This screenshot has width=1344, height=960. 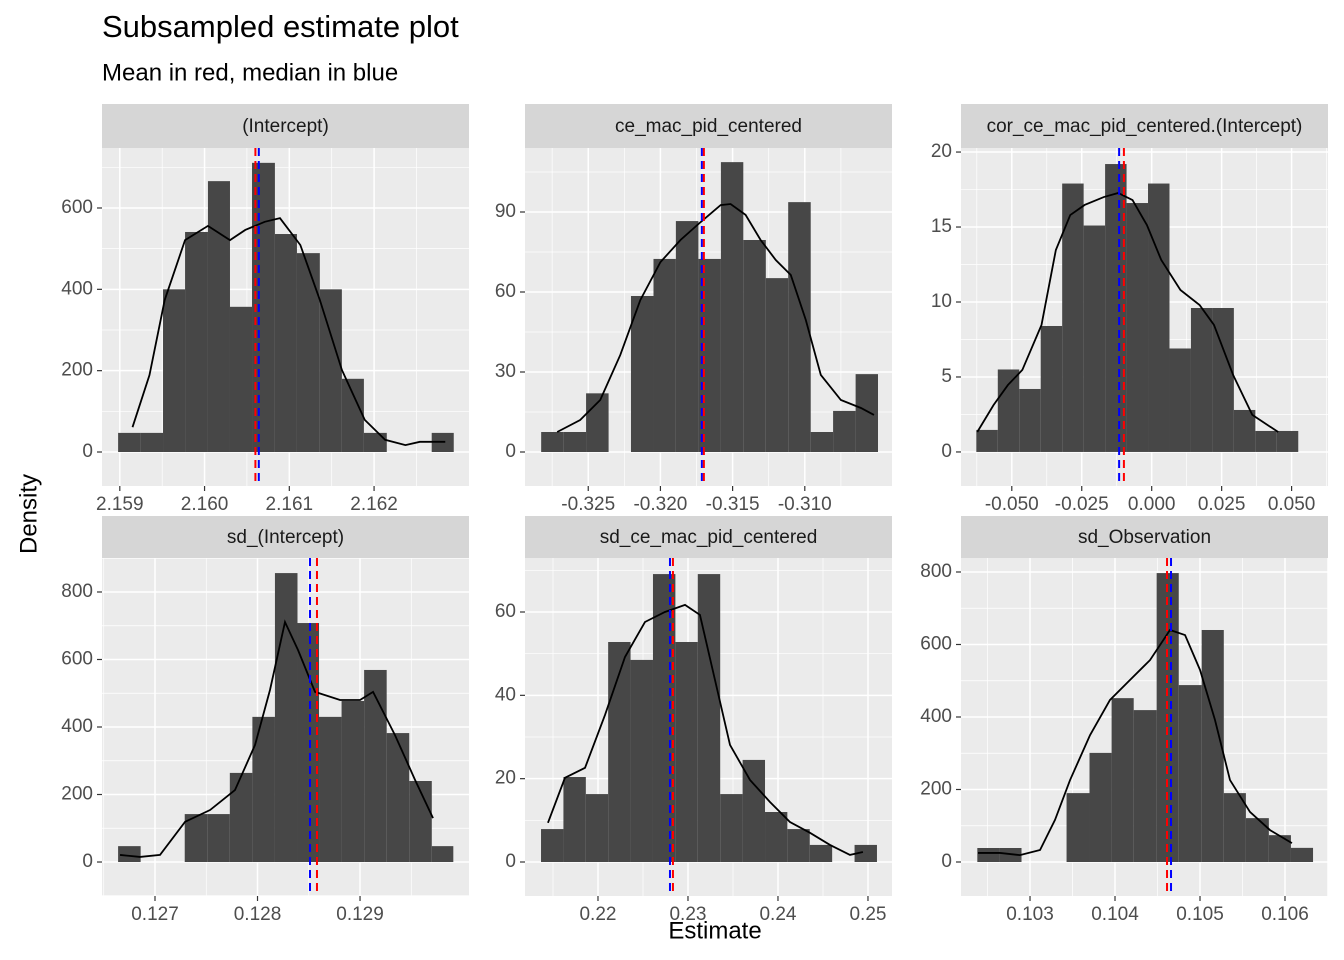 I want to click on x-tick-label: -0.050, so click(x=1012, y=504).